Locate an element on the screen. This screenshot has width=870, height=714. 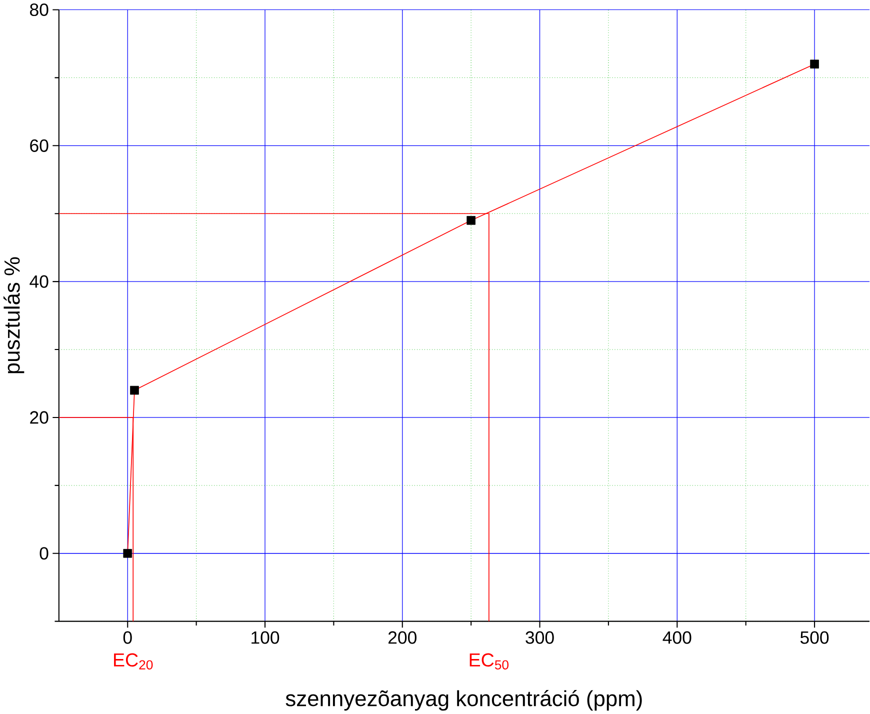
annotation: EC$_{20}$ is located at coordinates (133, 661).